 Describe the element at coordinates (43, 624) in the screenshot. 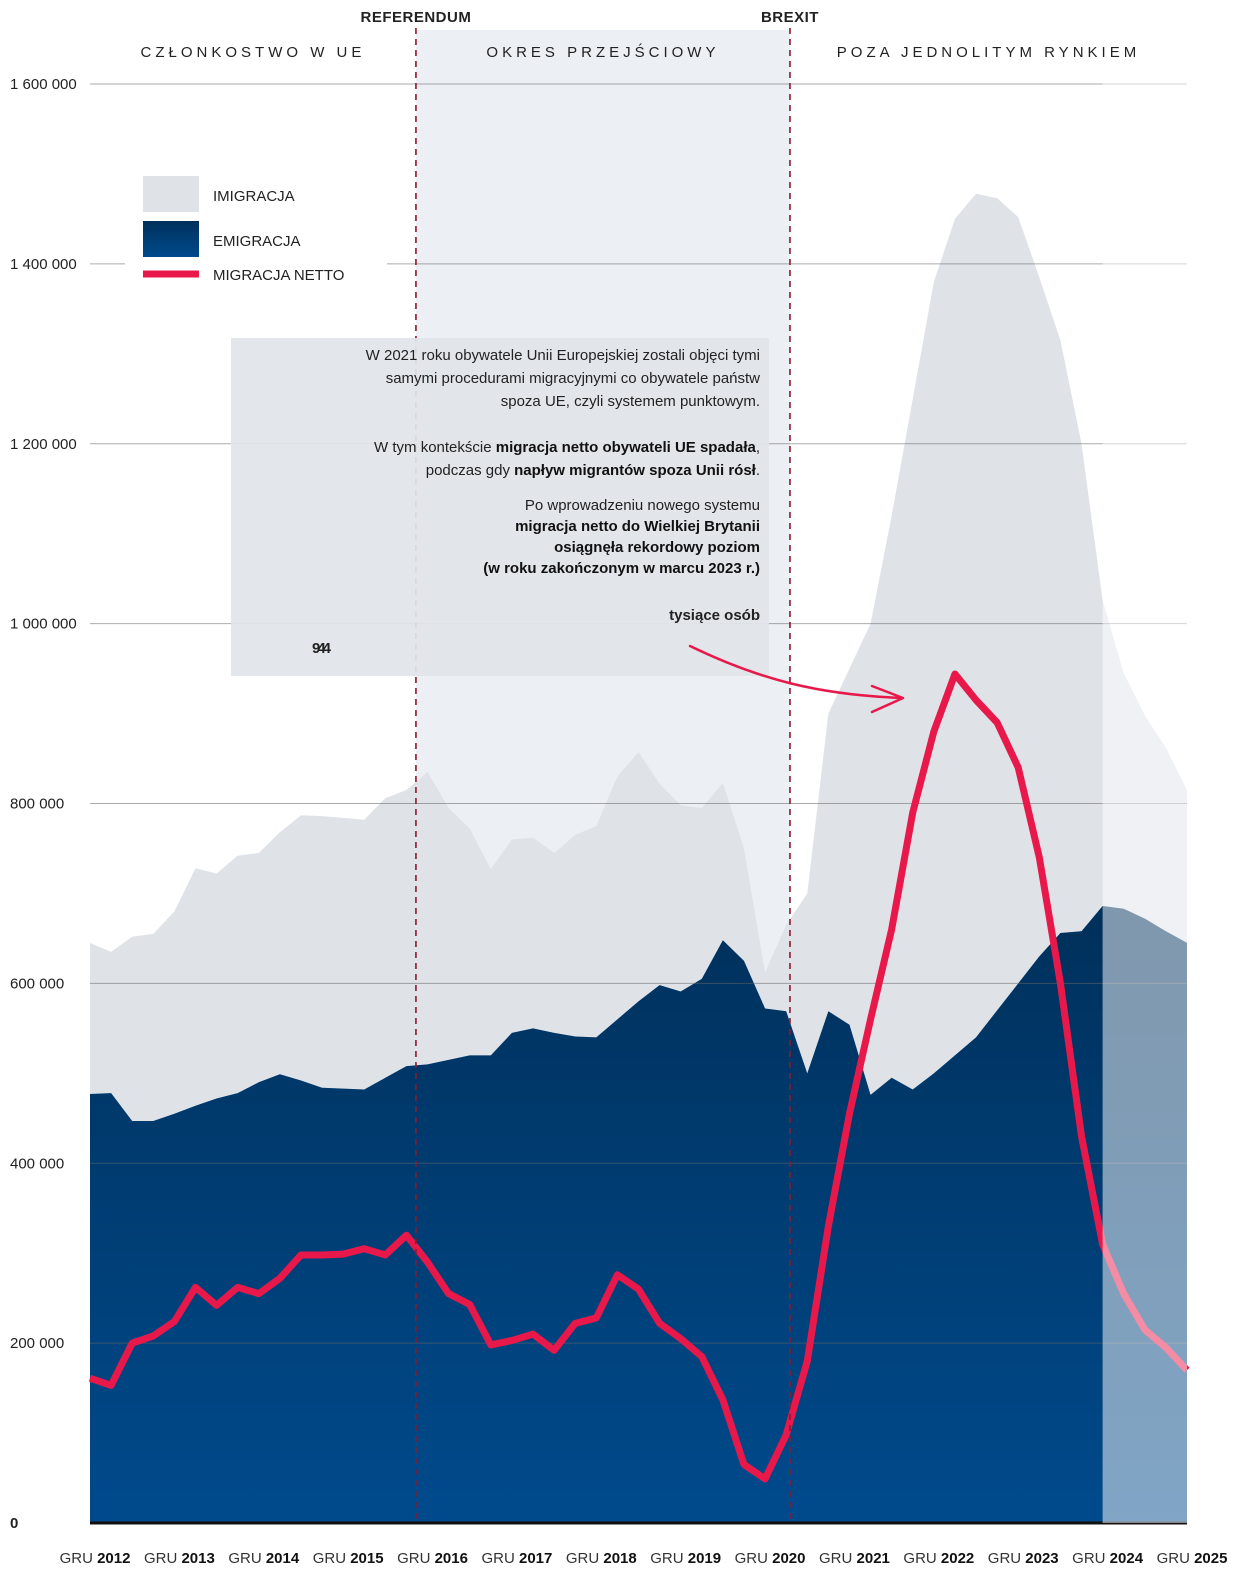

I see `y-tick-label: 1 000 000` at that location.